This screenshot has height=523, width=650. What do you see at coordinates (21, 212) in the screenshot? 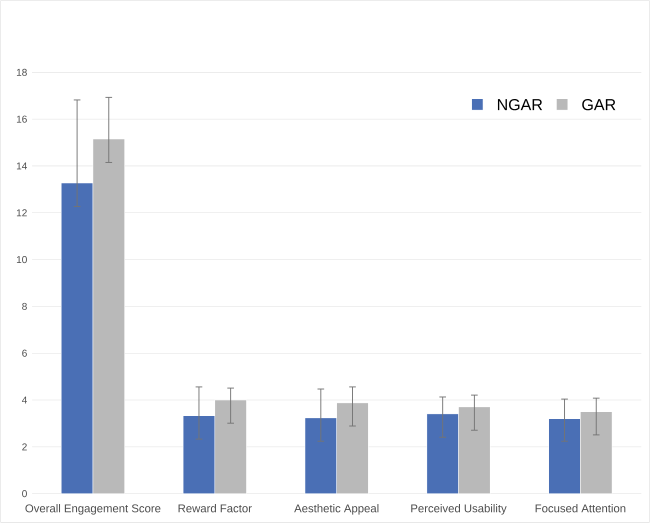
I see `y-tick-label: 12` at bounding box center [21, 212].